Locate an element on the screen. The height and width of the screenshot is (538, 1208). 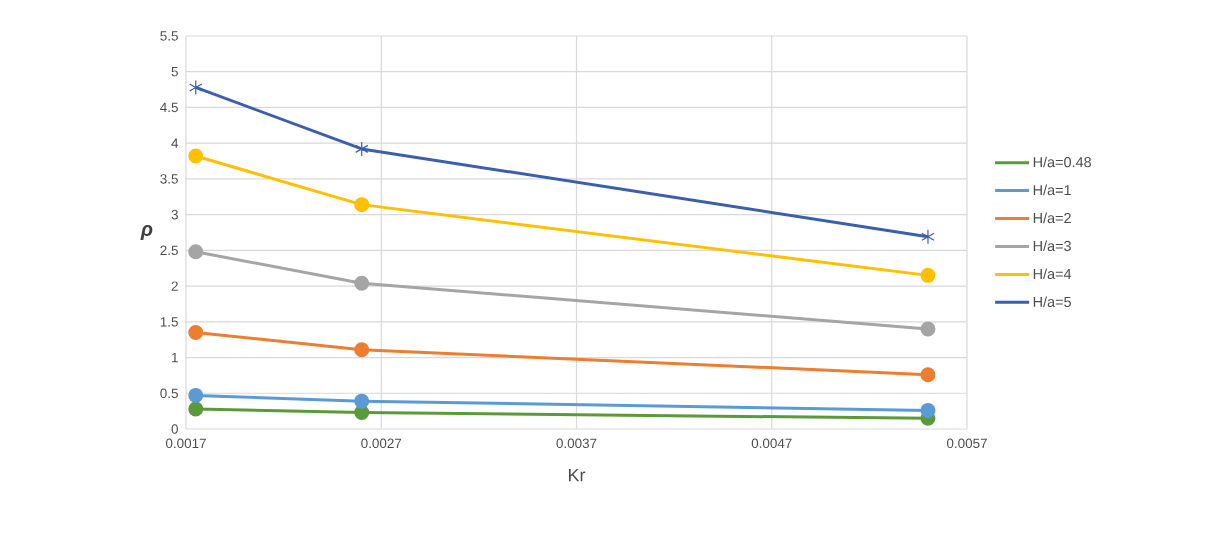
legend-label: H/a=5 is located at coordinates (1052, 301).